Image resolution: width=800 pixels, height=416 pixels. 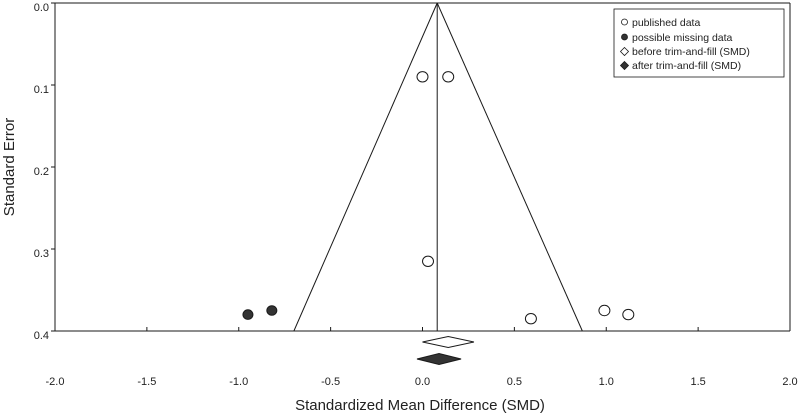 I want to click on x-tick-label-8: 1.5, so click(x=697, y=382).